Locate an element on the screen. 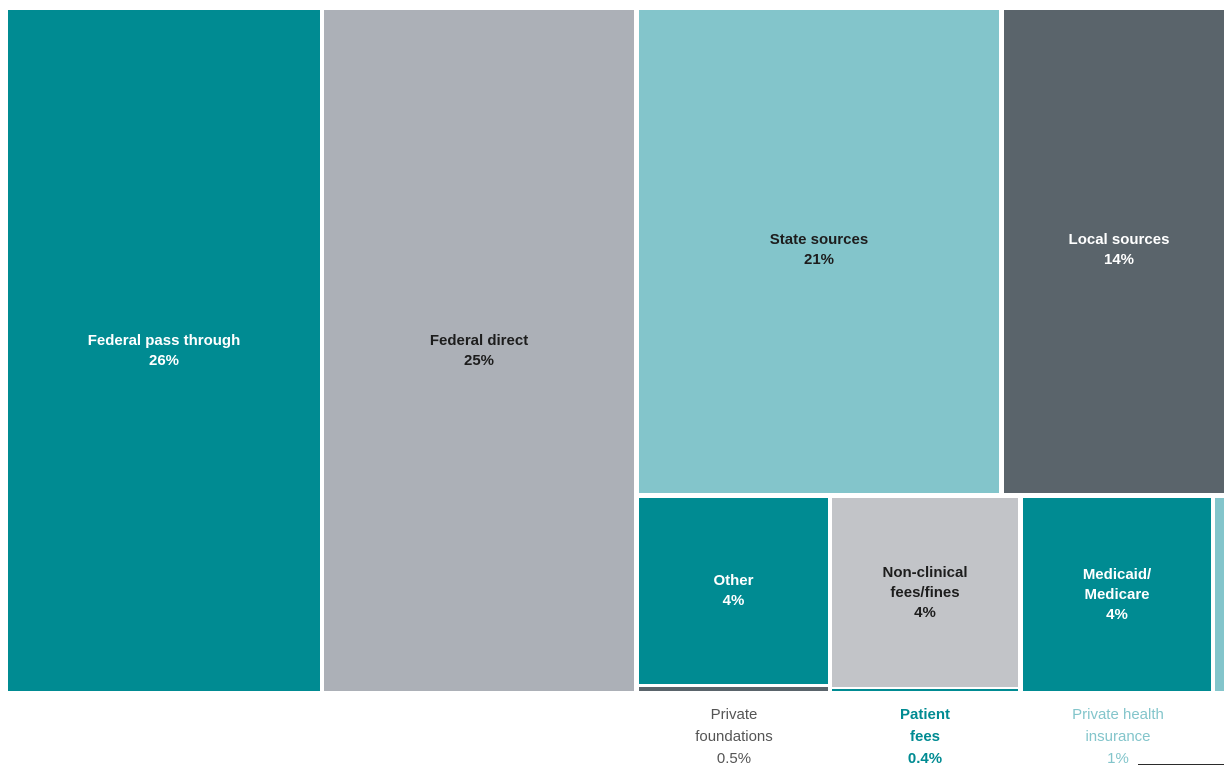 This screenshot has height=772, width=1224. tile-label: Non-clinical fees/fines is located at coordinates (925, 582).